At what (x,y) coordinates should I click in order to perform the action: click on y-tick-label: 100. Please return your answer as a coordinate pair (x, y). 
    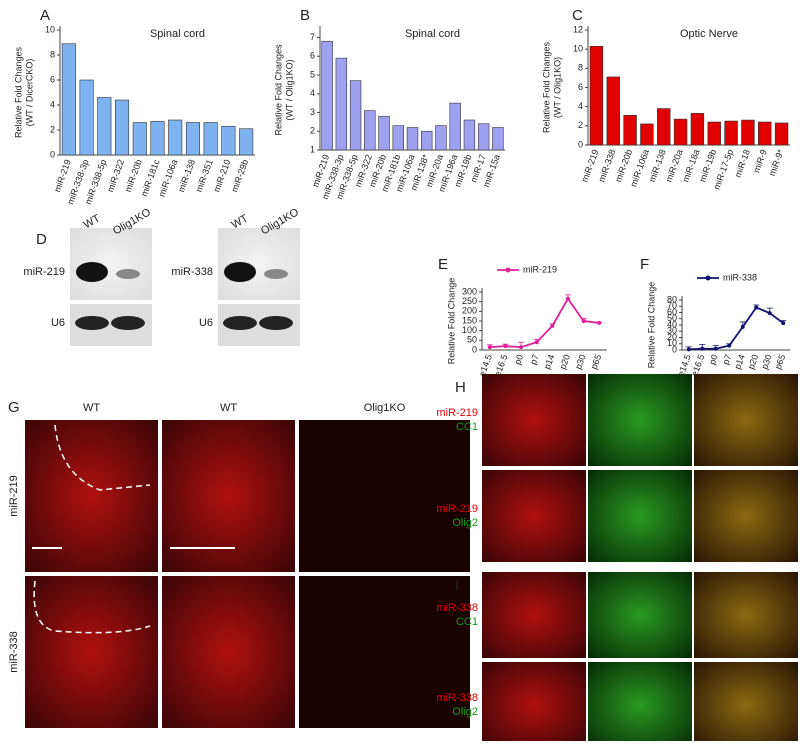
    Looking at the image, I should click on (469, 330).